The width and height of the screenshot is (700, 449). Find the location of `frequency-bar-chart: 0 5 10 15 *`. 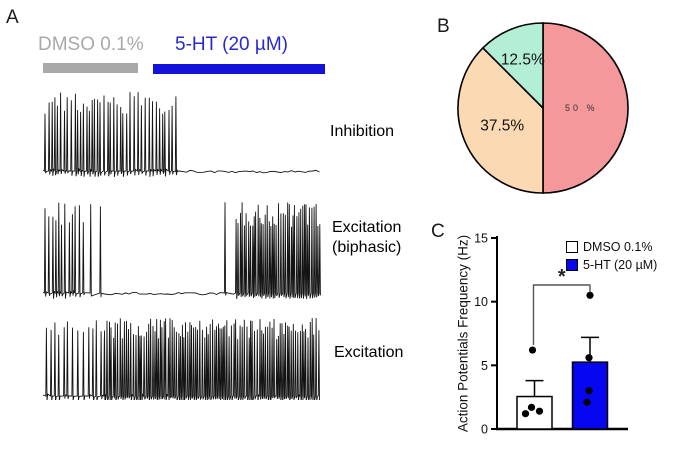

frequency-bar-chart: 0 5 10 15 * is located at coordinates (551, 334).